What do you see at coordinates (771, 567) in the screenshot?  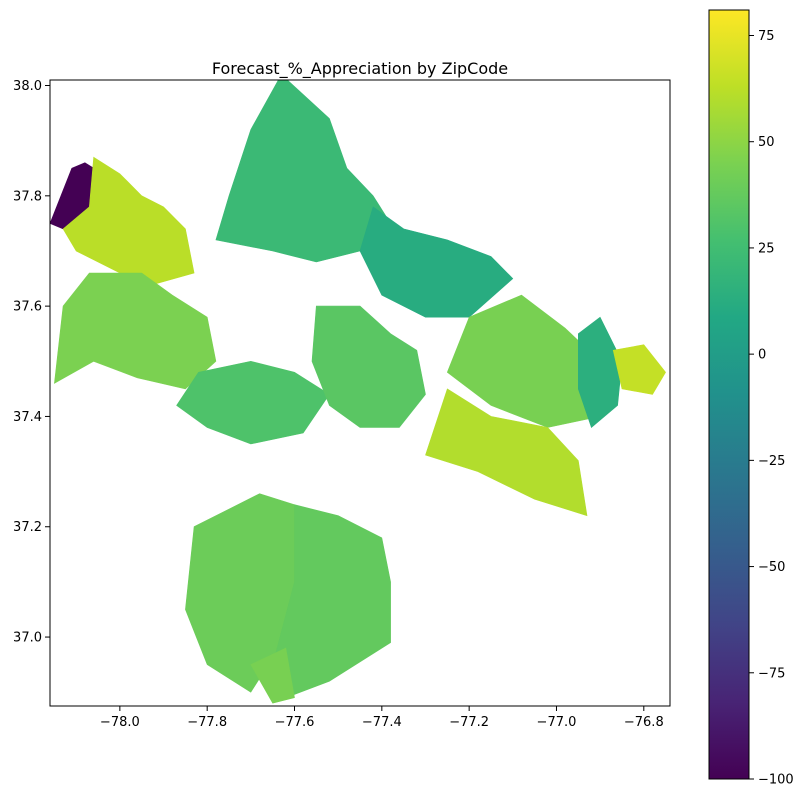 I see `colorbar-tick-label: −50` at bounding box center [771, 567].